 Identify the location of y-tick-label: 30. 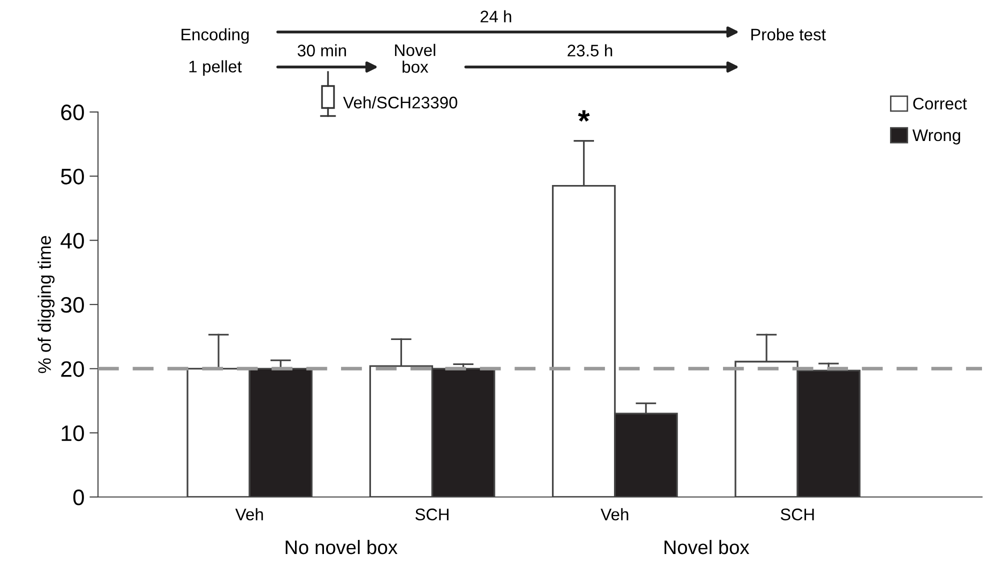
(72, 305).